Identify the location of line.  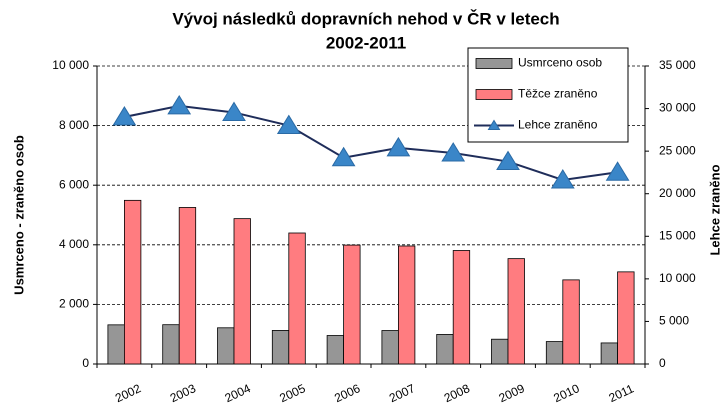
(371, 143).